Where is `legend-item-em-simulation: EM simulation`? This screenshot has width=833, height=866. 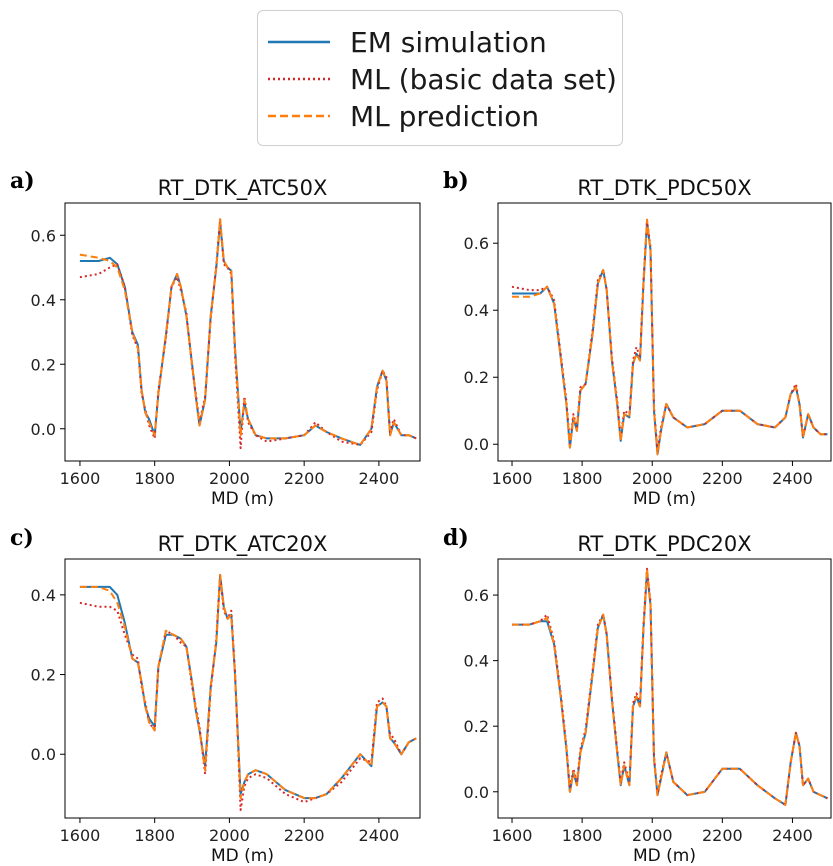
legend-item-em-simulation: EM simulation is located at coordinates (407, 42).